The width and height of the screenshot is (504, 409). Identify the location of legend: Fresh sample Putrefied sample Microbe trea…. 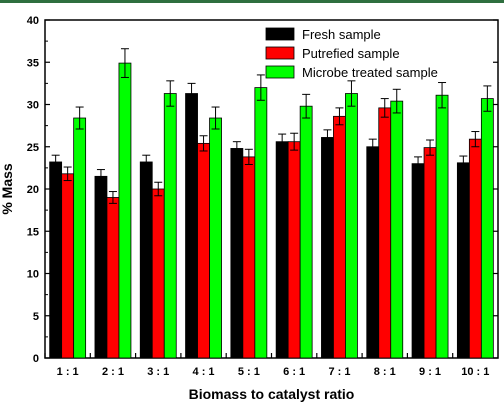
(351, 53).